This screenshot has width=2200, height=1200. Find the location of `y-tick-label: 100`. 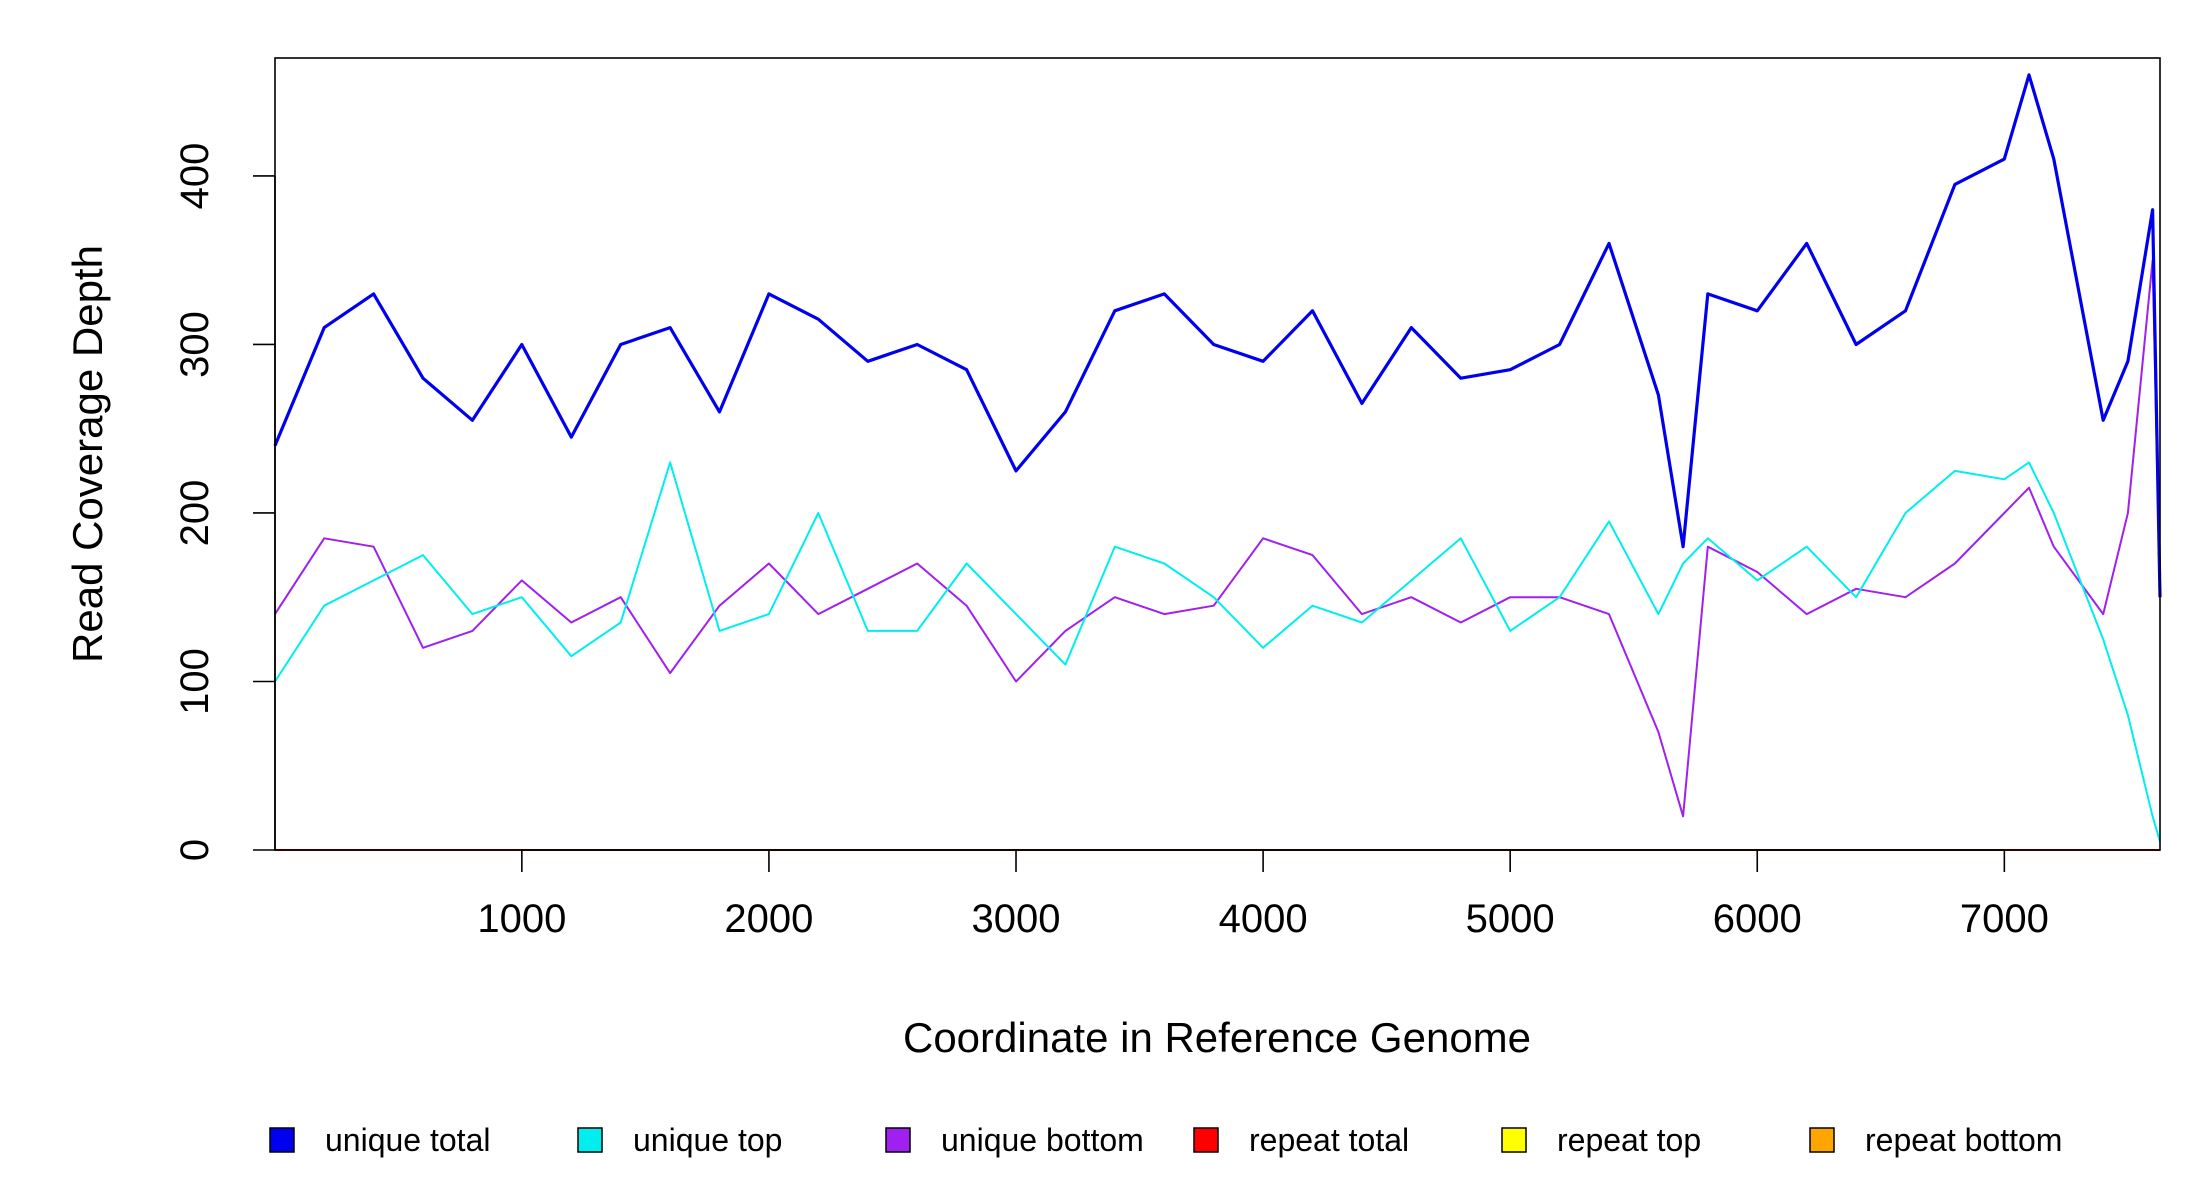

y-tick-label: 100 is located at coordinates (195, 681).